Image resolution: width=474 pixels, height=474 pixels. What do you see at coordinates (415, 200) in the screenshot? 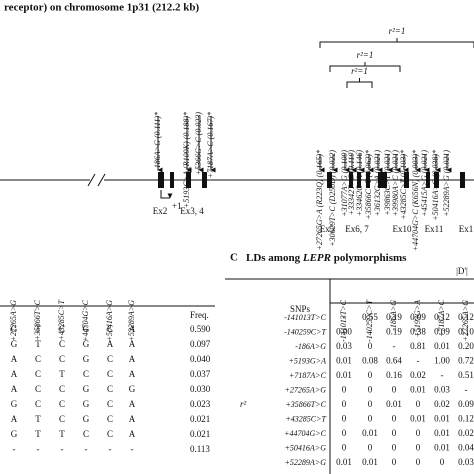
I see `snp-label: +44704G>C (K656N) (0.003)*` at bounding box center [415, 200].